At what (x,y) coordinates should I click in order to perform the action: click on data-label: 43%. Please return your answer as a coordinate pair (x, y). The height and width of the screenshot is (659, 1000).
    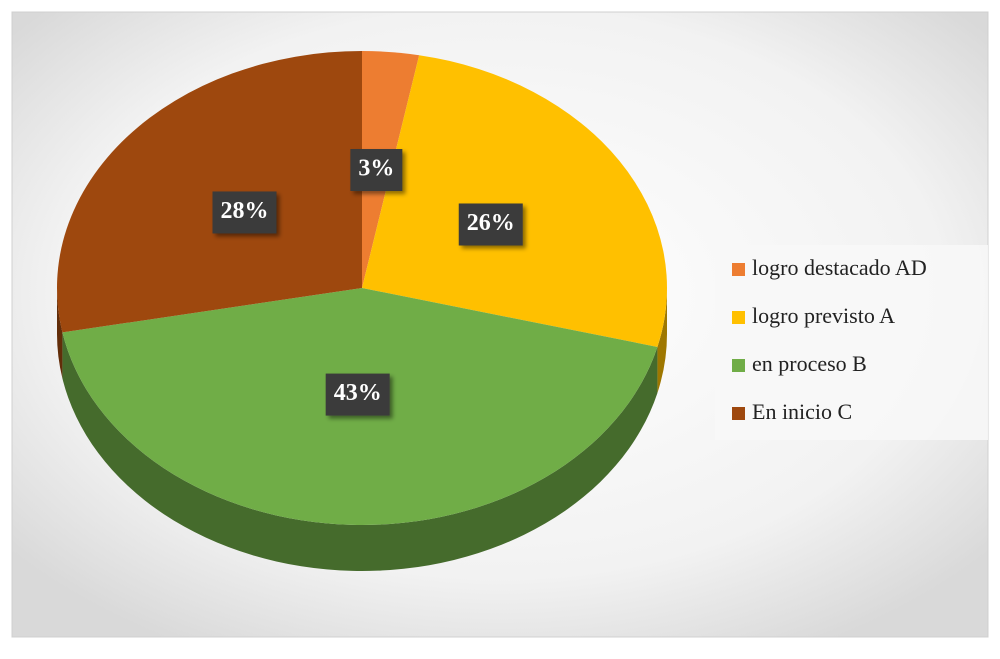
    Looking at the image, I should click on (358, 393).